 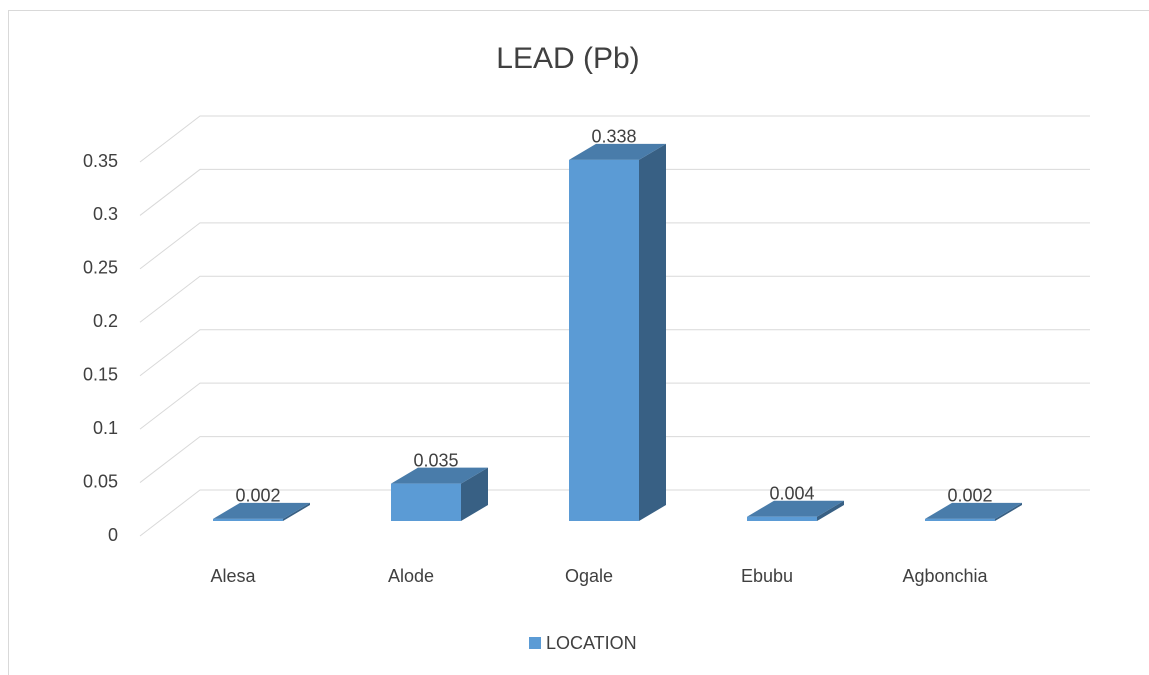 I want to click on data-label: 0.035, so click(x=435, y=460).